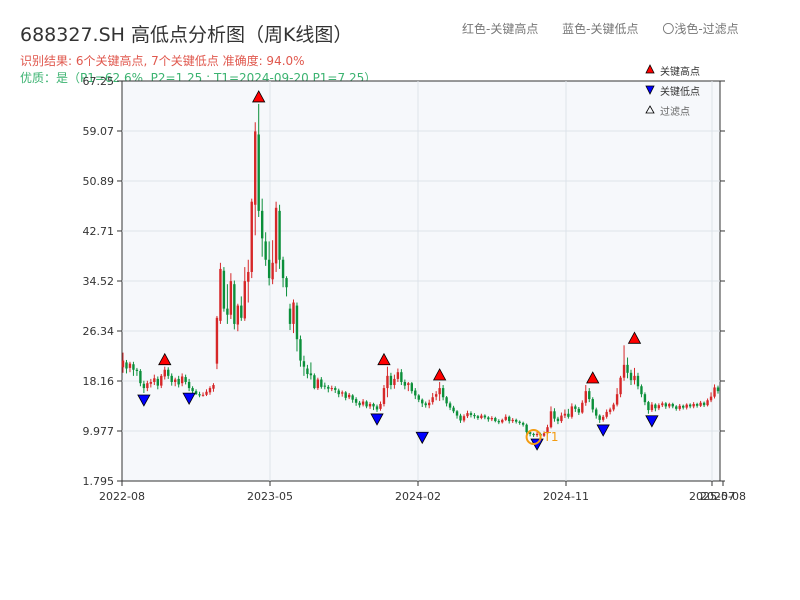 The image size is (800, 600). What do you see at coordinates (270, 496) in the screenshot?
I see `x-tick-label: 2023-05` at bounding box center [270, 496].